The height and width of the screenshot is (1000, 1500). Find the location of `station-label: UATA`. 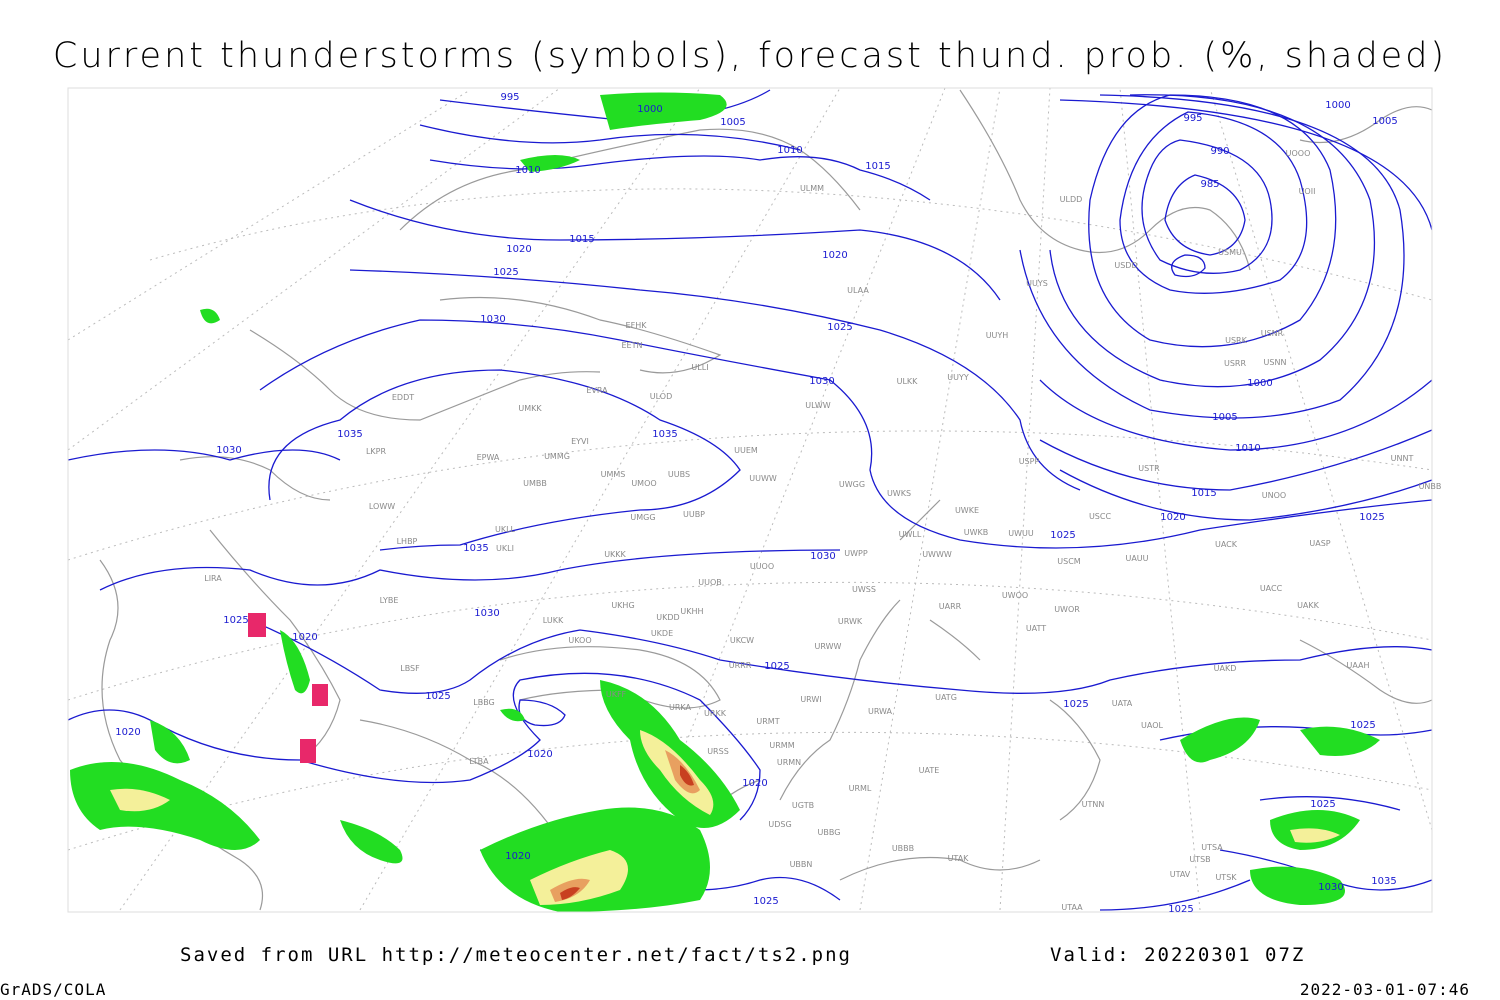

station-label: UATA is located at coordinates (1122, 703).